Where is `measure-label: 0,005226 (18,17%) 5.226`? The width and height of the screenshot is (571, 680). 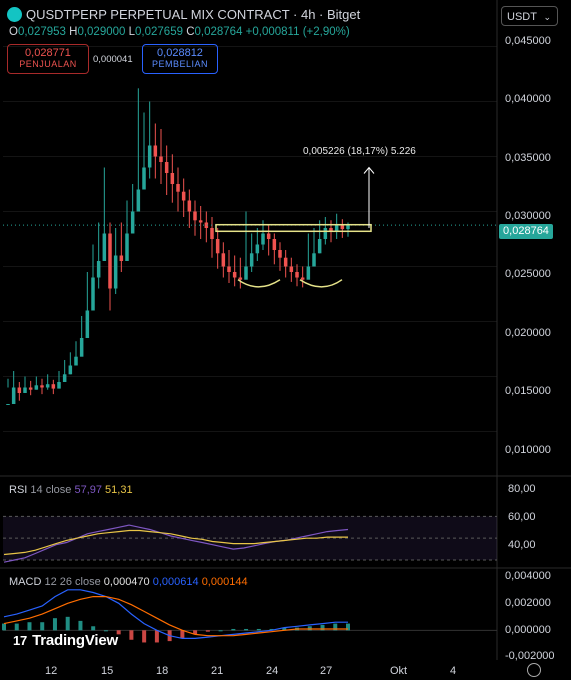 measure-label: 0,005226 (18,17%) 5.226 is located at coordinates (359, 151).